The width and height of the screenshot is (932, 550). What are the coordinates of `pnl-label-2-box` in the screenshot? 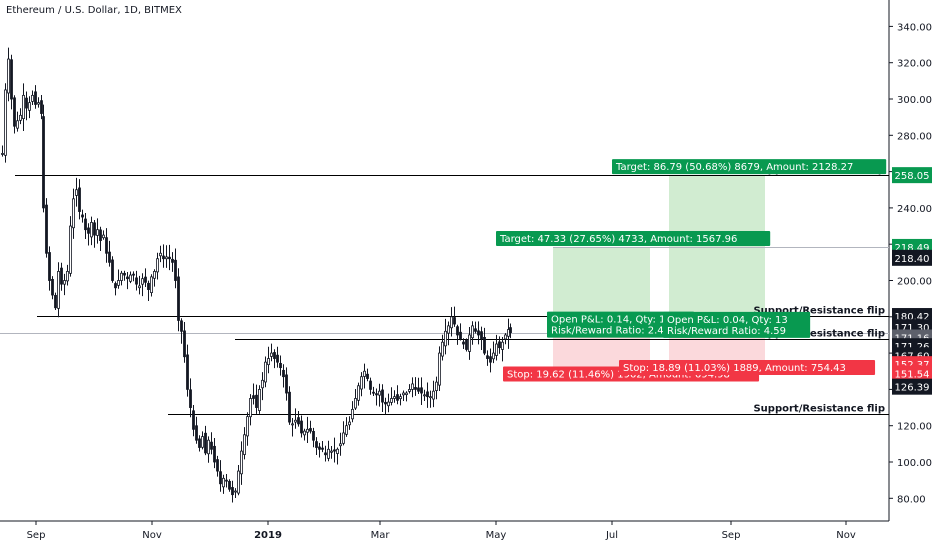 It's located at (737, 324).